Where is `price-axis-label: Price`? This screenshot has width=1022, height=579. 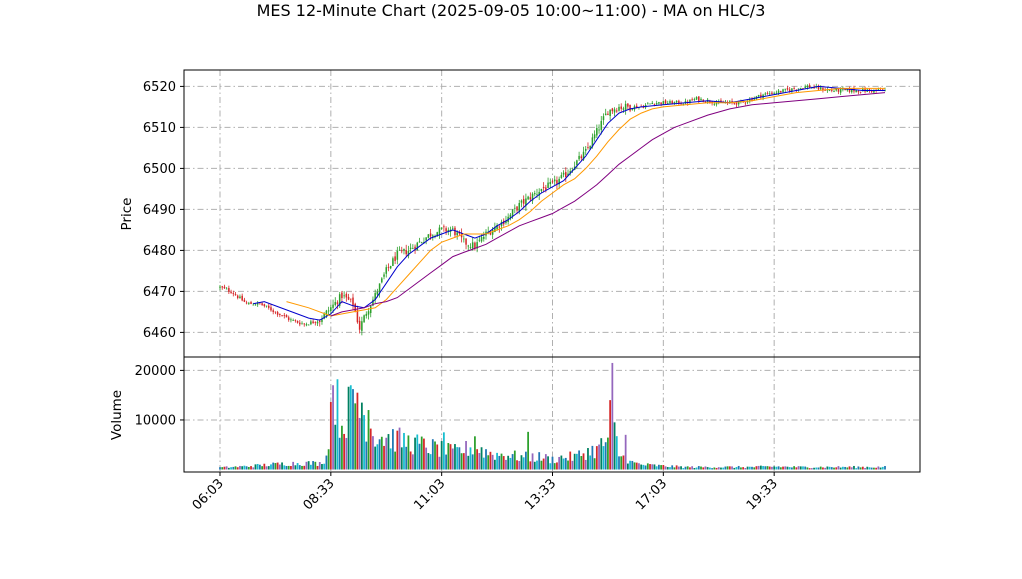 price-axis-label: Price is located at coordinates (127, 214).